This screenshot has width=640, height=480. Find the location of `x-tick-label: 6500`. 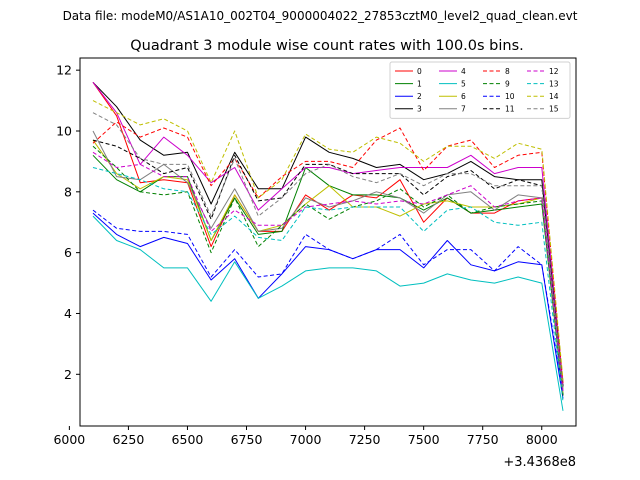

x-tick-label: 6500 is located at coordinates (188, 439).